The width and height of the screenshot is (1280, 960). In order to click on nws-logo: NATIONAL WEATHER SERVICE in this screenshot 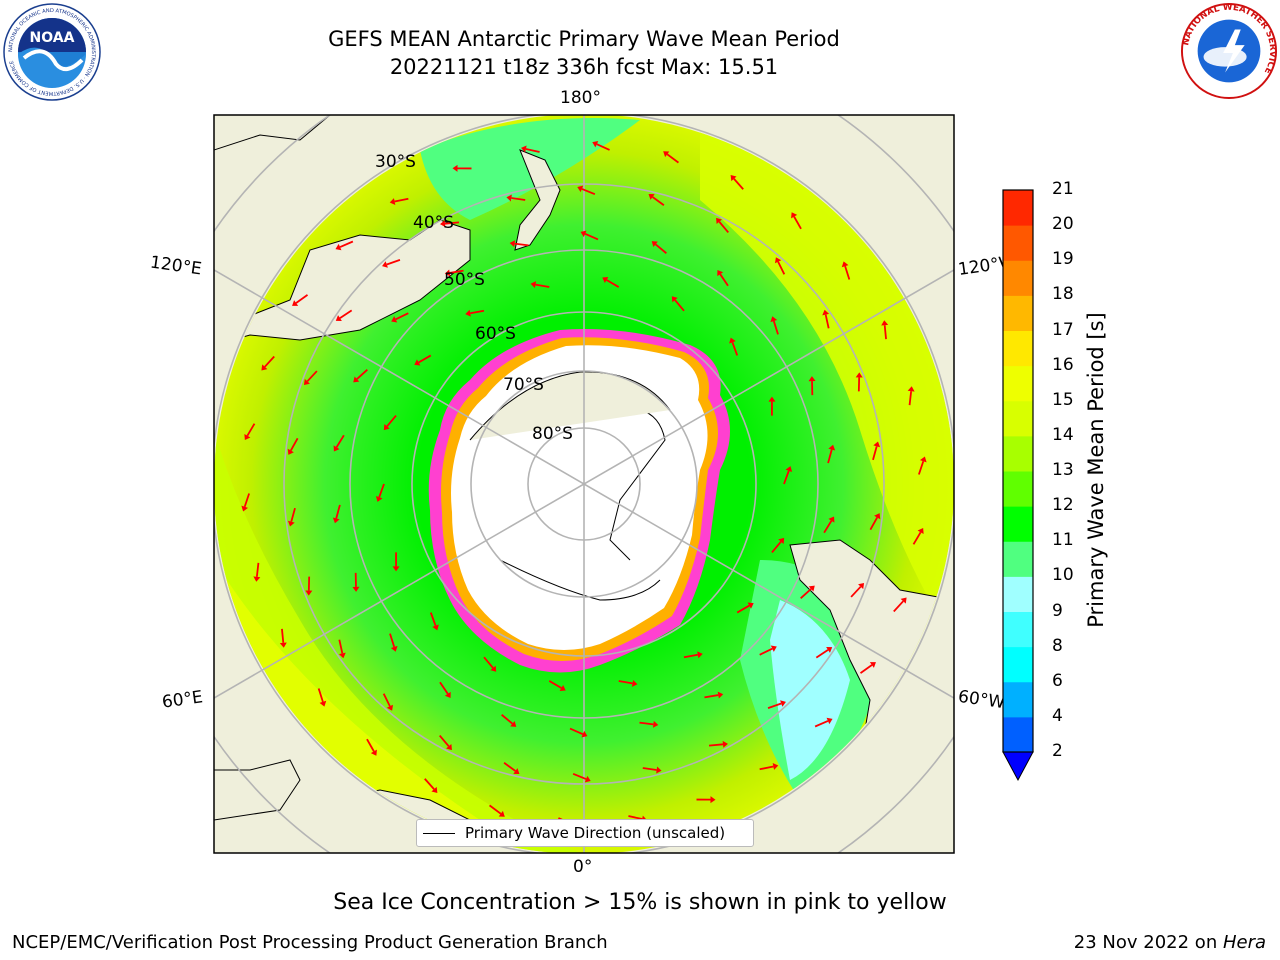, I will do `click(1228, 51)`.